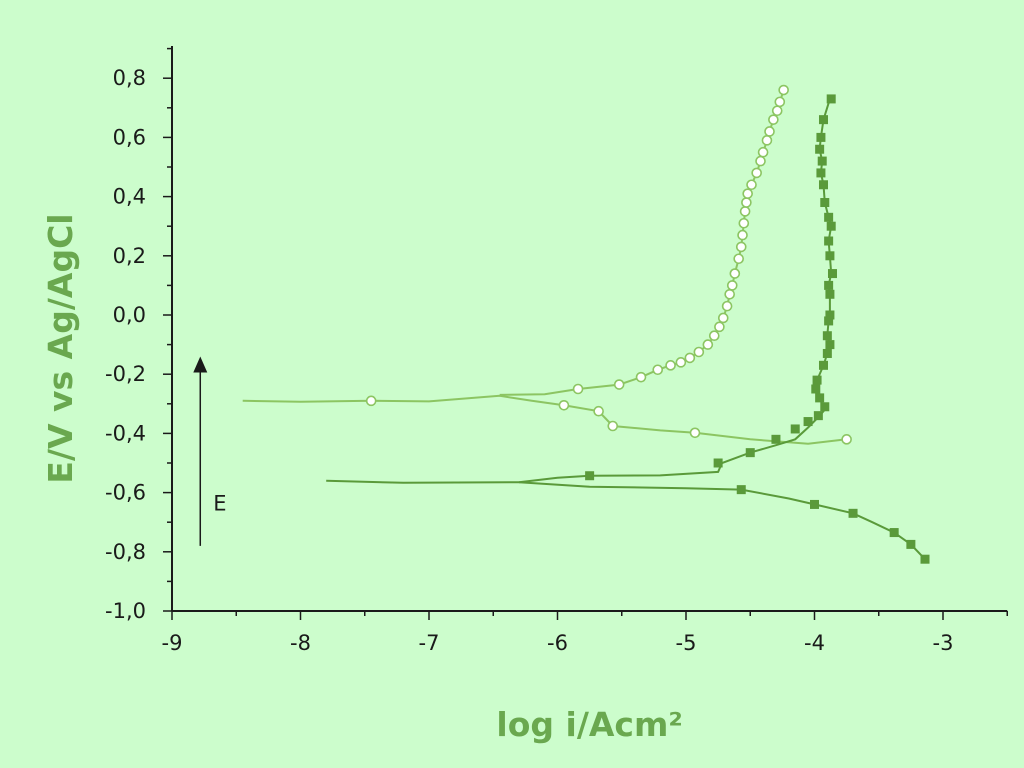 The image size is (1024, 768). Describe the element at coordinates (589, 724) in the screenshot. I see `x-axis-title: log i/Acm²` at that location.